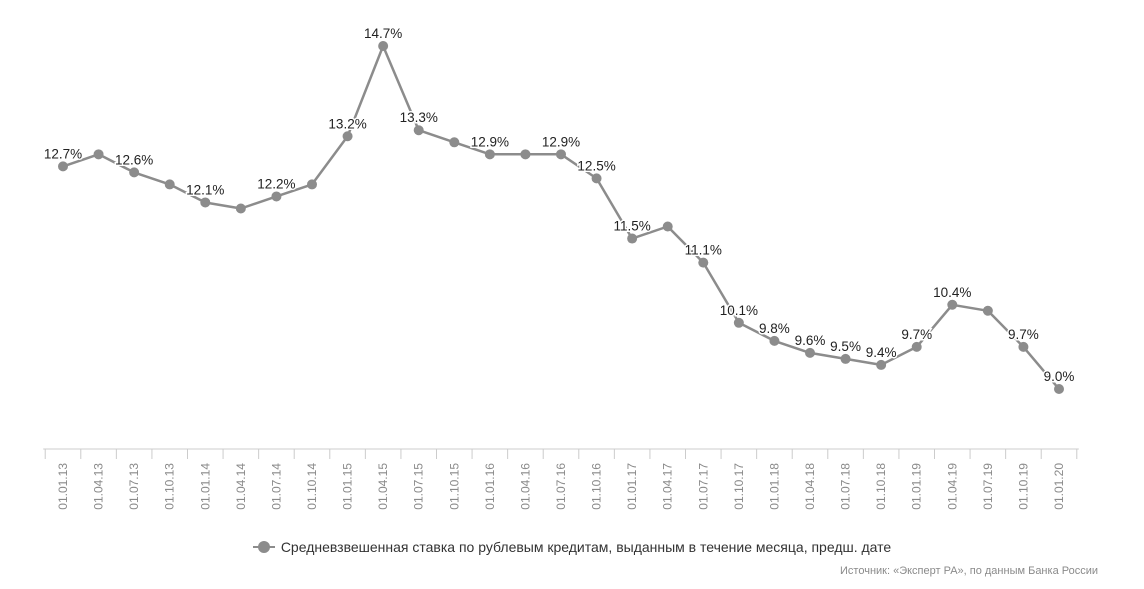 The height and width of the screenshot is (589, 1144). Describe the element at coordinates (383, 33) in the screenshot. I see `data-label: 14.7%` at that location.